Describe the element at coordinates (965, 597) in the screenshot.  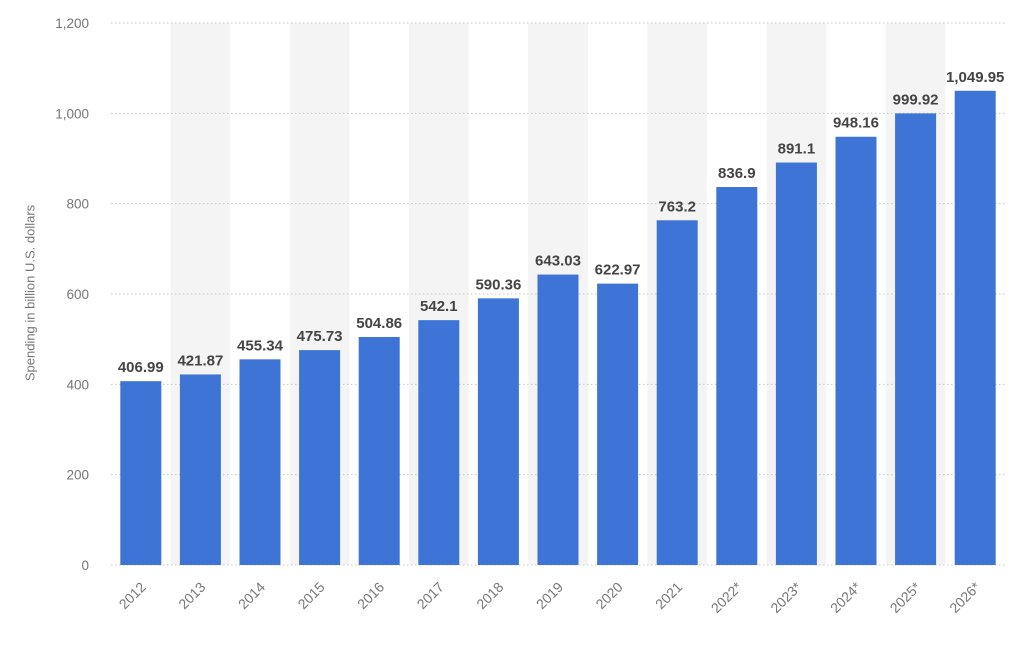
I see `x-tick-label: 2026*` at that location.